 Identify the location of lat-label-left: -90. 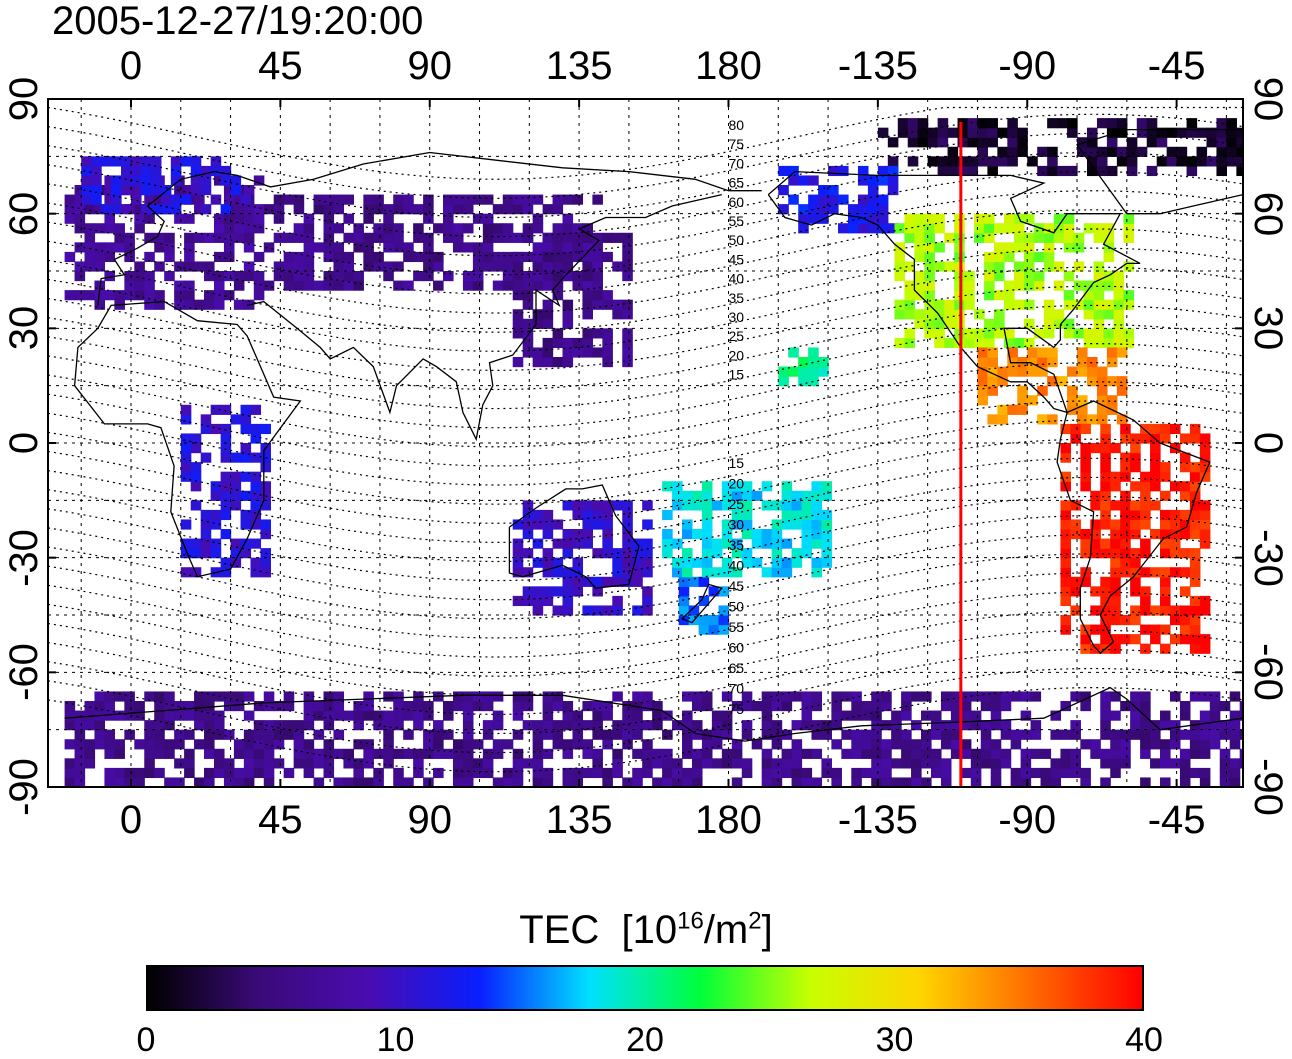
(24, 787).